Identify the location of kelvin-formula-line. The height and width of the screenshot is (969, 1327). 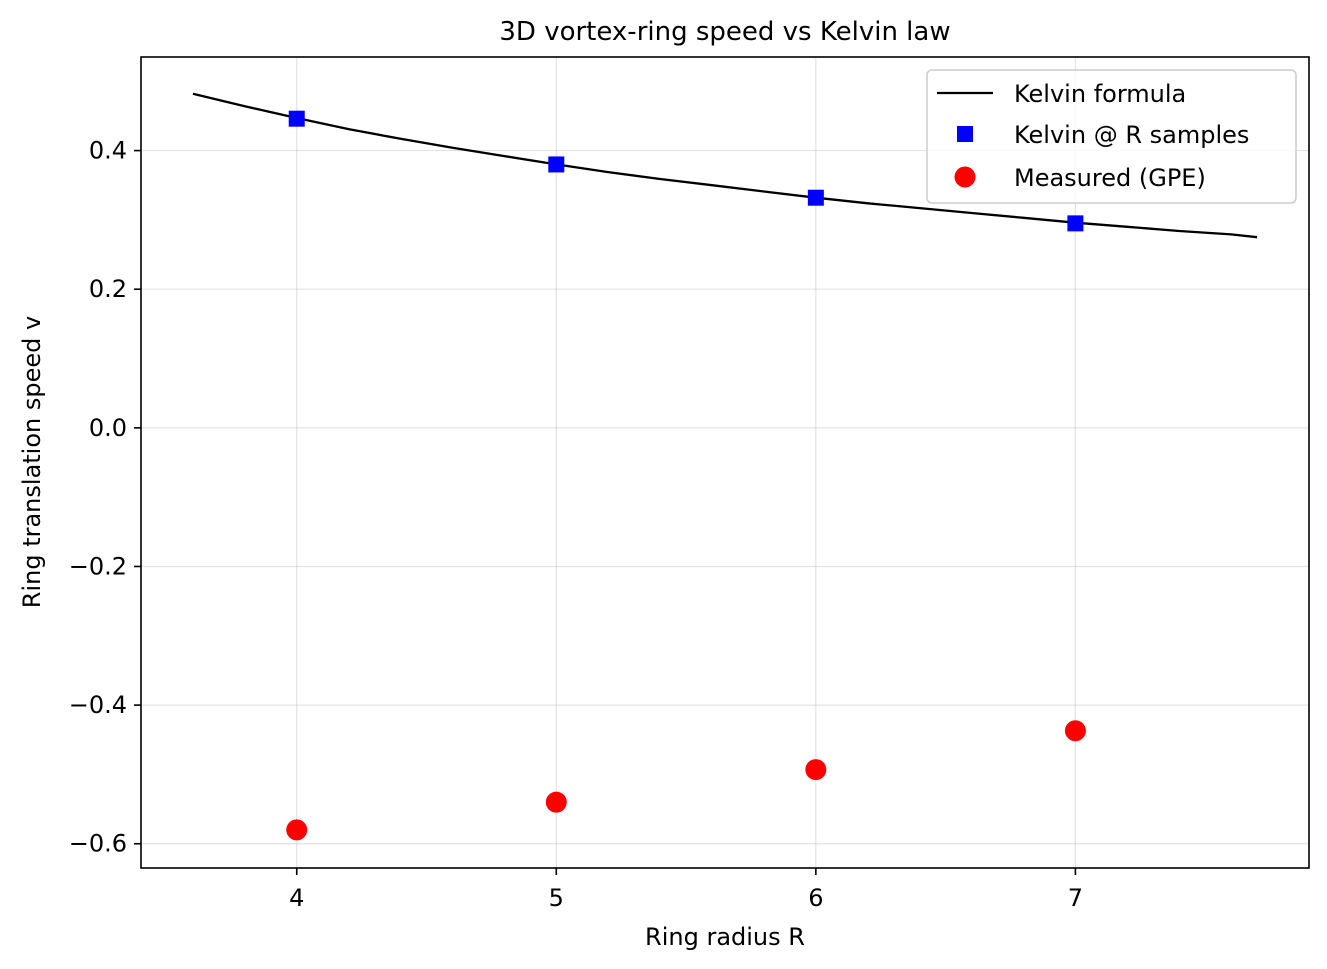
(725, 165).